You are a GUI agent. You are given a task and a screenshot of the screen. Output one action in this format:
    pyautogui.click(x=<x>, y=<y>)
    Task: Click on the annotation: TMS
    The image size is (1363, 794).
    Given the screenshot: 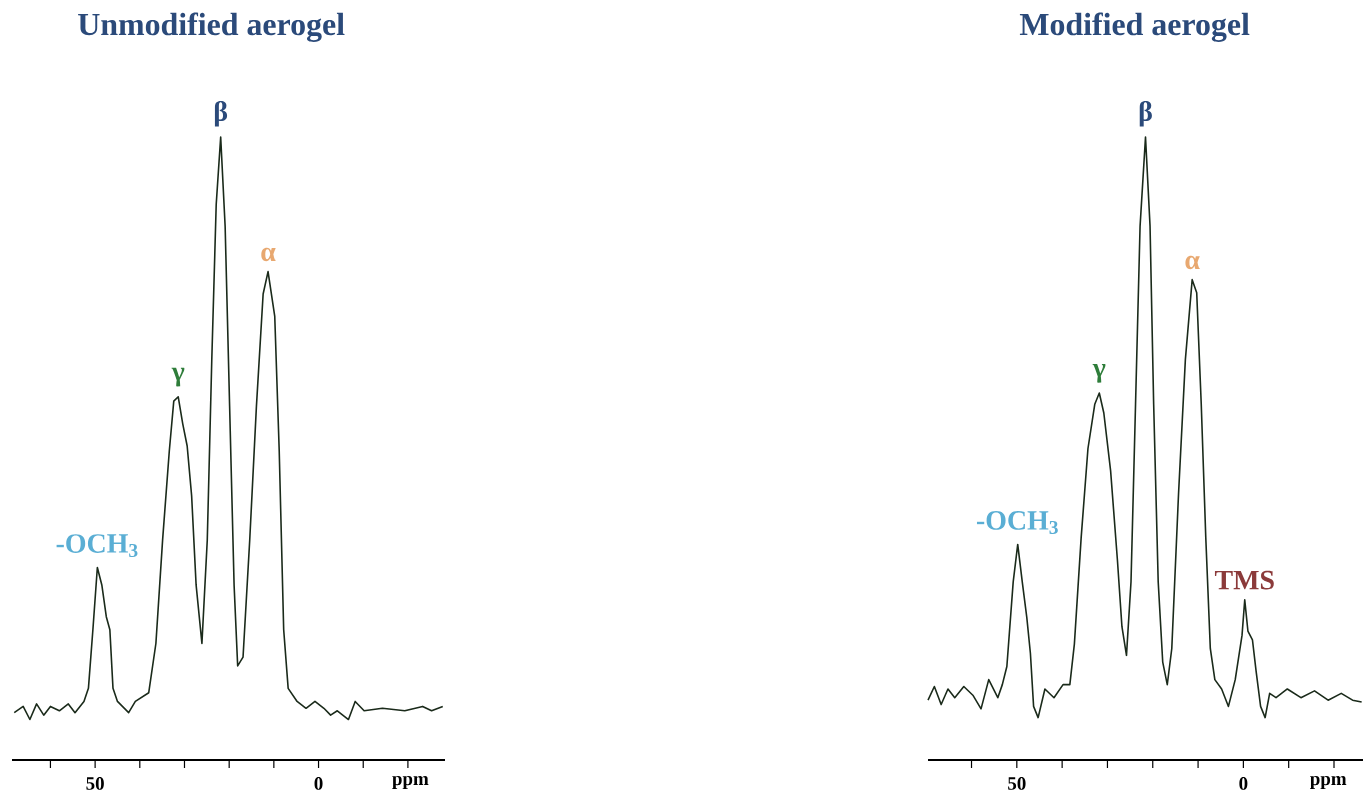 What is the action you would take?
    pyautogui.click(x=1244, y=580)
    